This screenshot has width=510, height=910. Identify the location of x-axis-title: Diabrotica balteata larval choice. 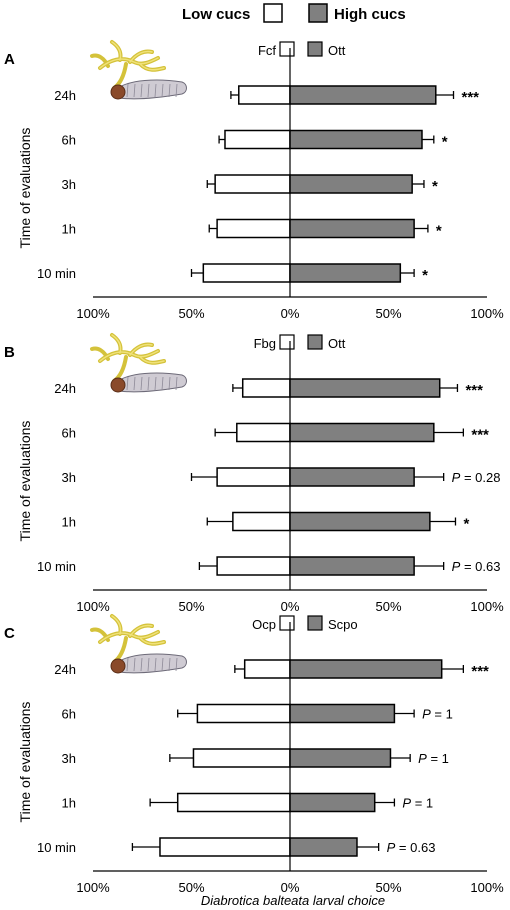
(293, 900).